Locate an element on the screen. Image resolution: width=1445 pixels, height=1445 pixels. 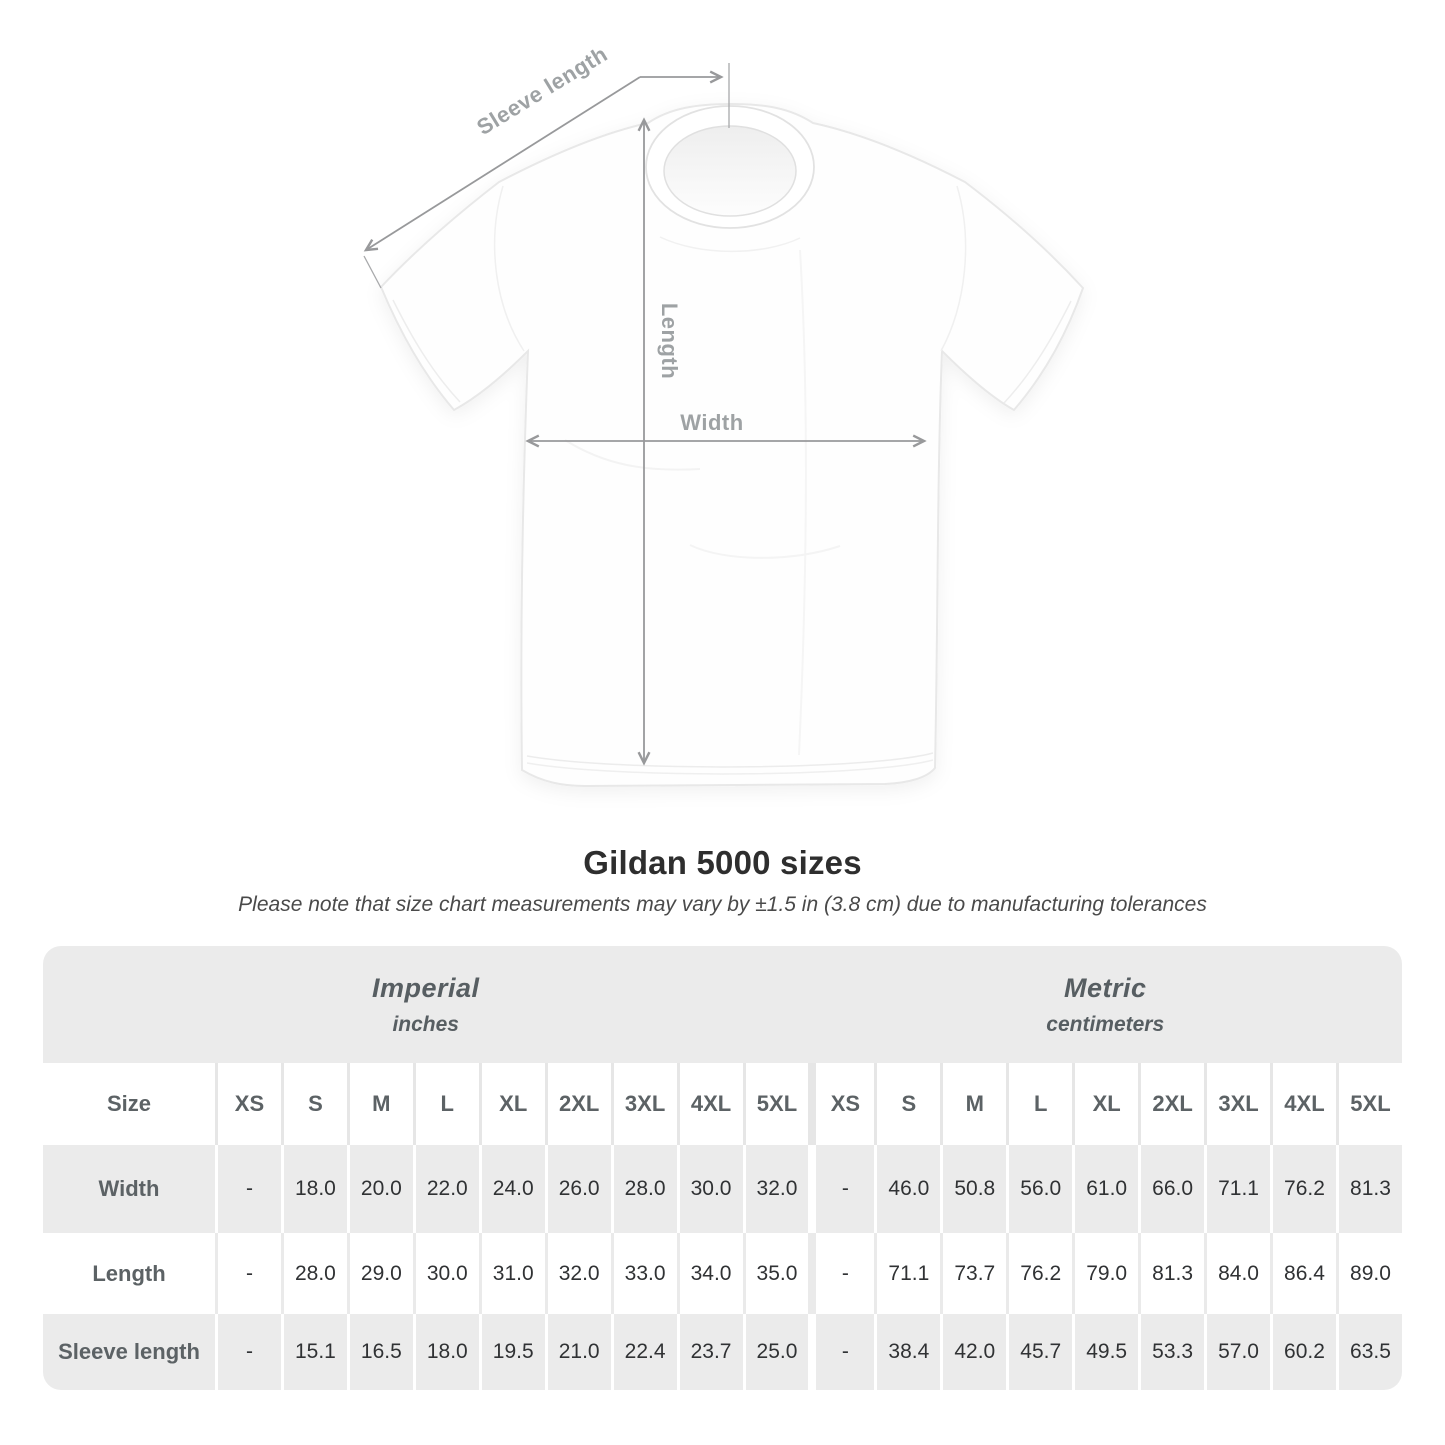
cell: 21.0 is located at coordinates (577, 1352).